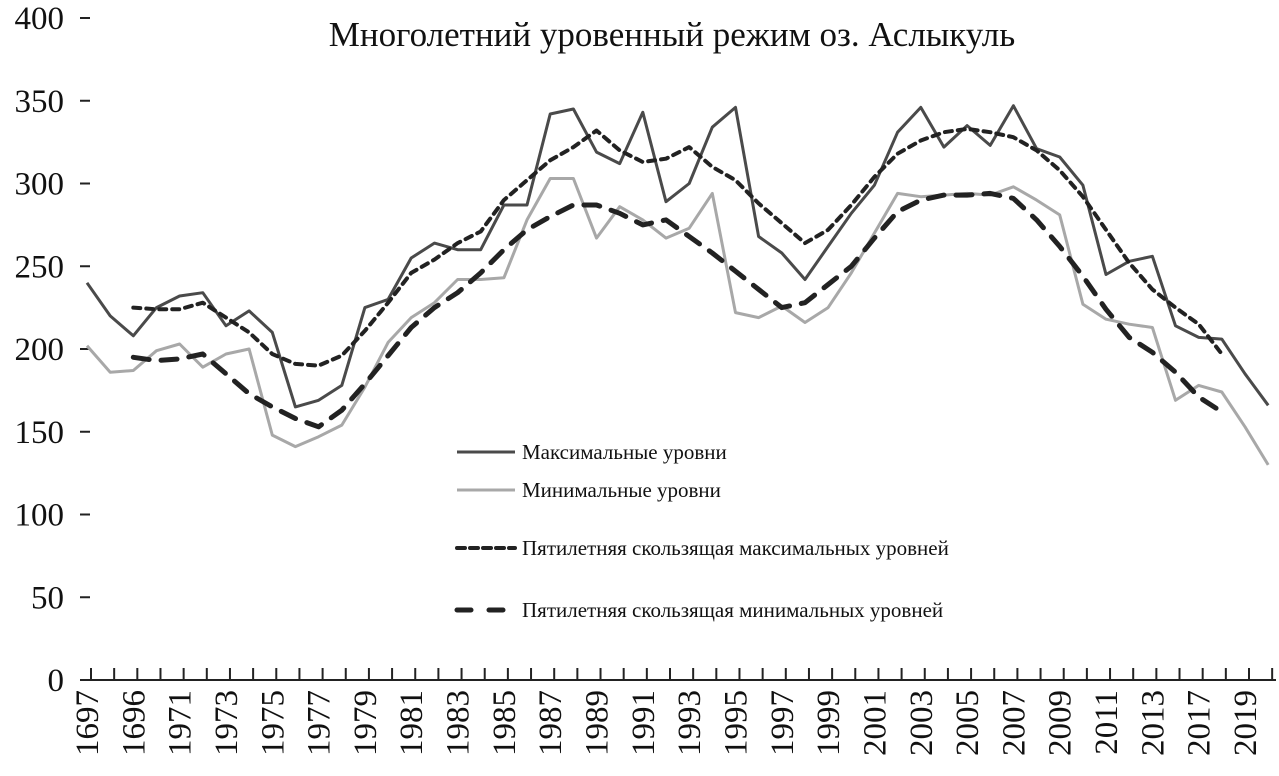 The height and width of the screenshot is (776, 1279). I want to click on y-tick-label: 300, so click(40, 185).